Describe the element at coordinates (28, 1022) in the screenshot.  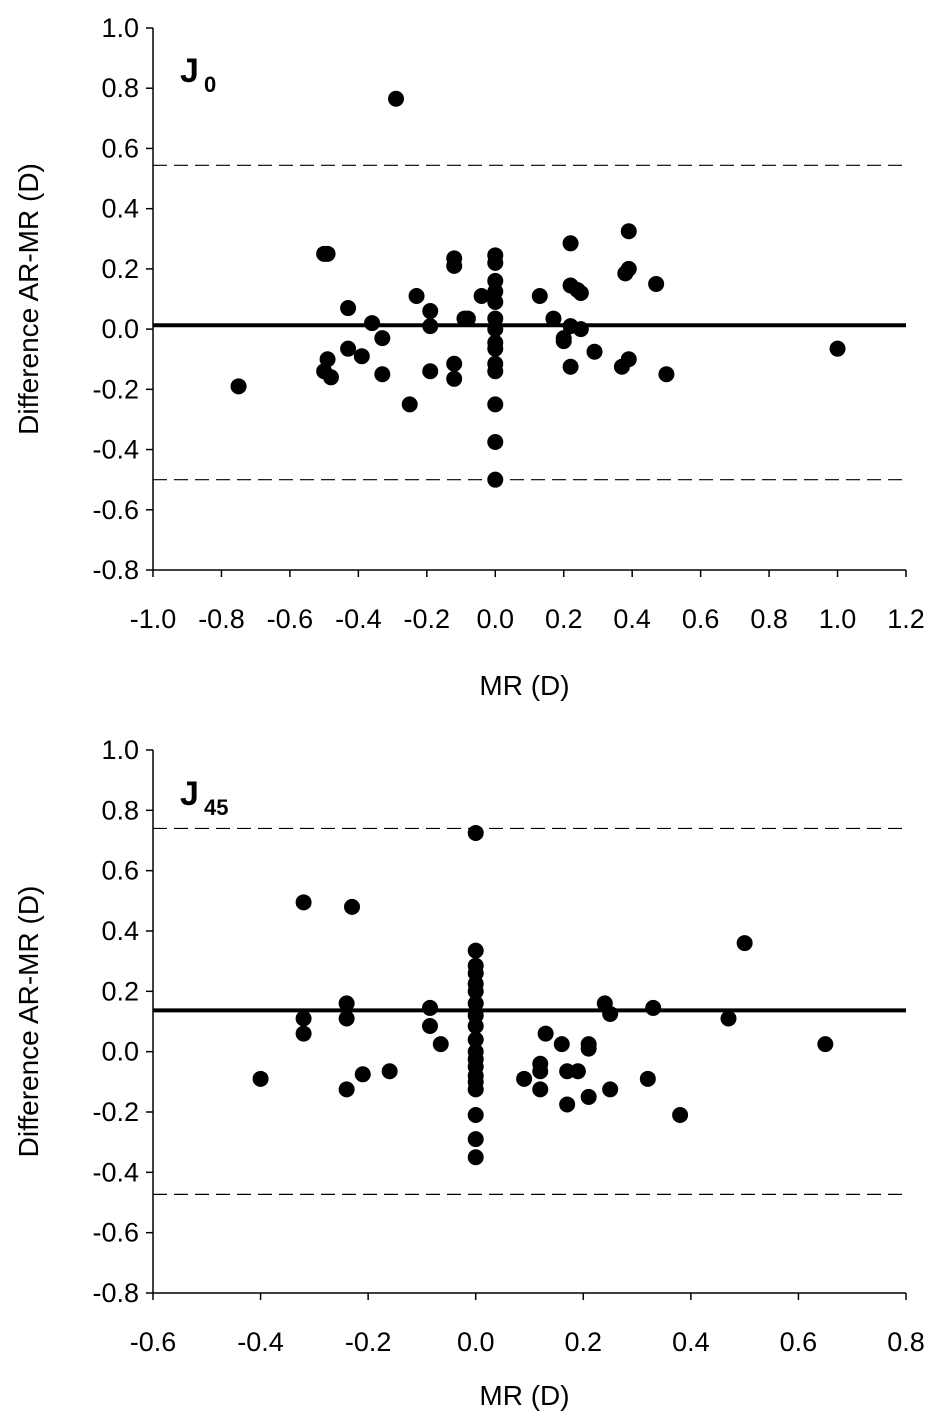
I see `y-axis-label: Difference AR-MR (D)` at that location.